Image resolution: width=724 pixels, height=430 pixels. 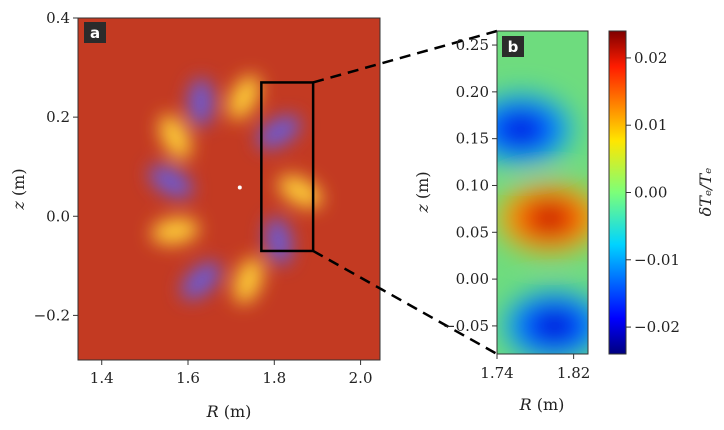 What do you see at coordinates (231, 373) in the screenshot?
I see `panel-a-x-ticks: 1.4 1.6 1.8 2.0` at bounding box center [231, 373].